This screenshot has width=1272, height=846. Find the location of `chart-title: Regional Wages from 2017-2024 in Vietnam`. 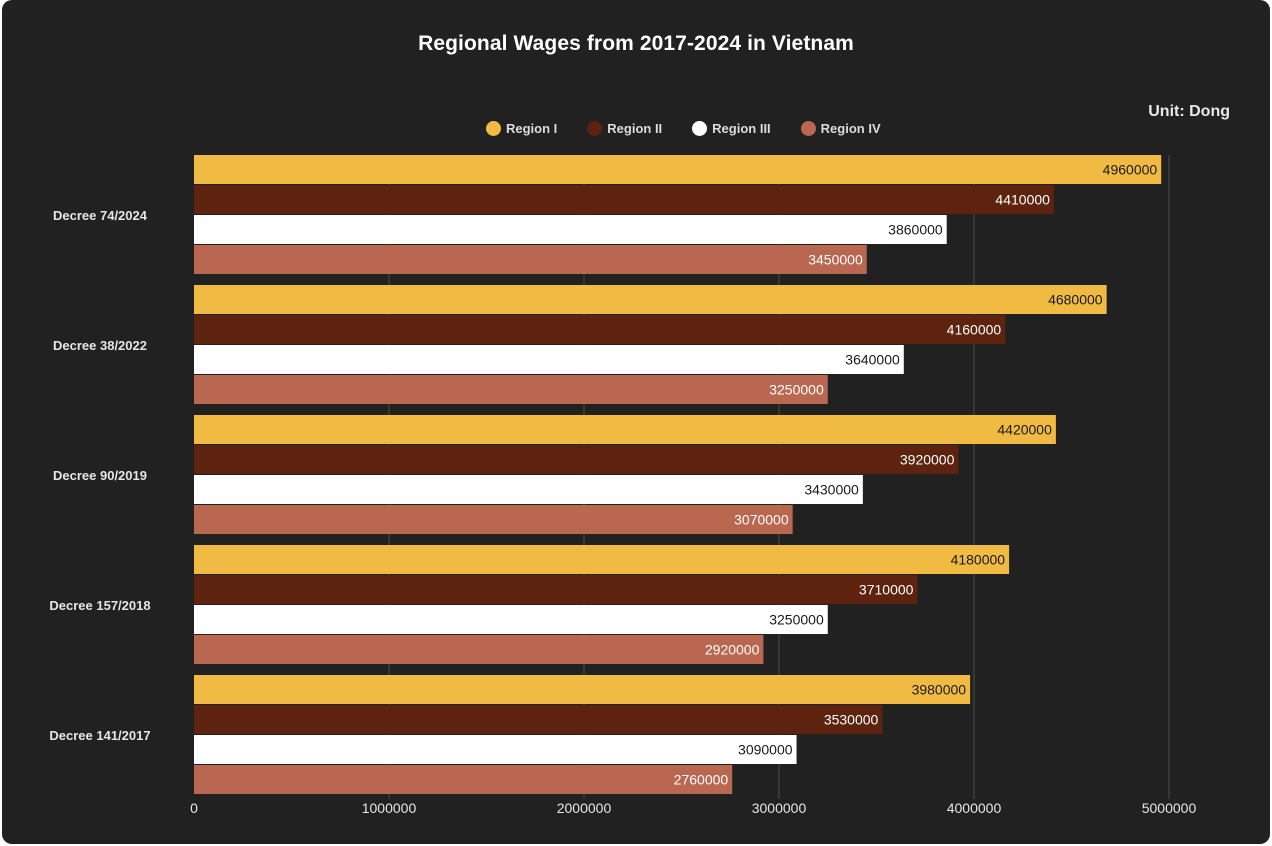

chart-title: Regional Wages from 2017-2024 in Vietnam is located at coordinates (636, 43).